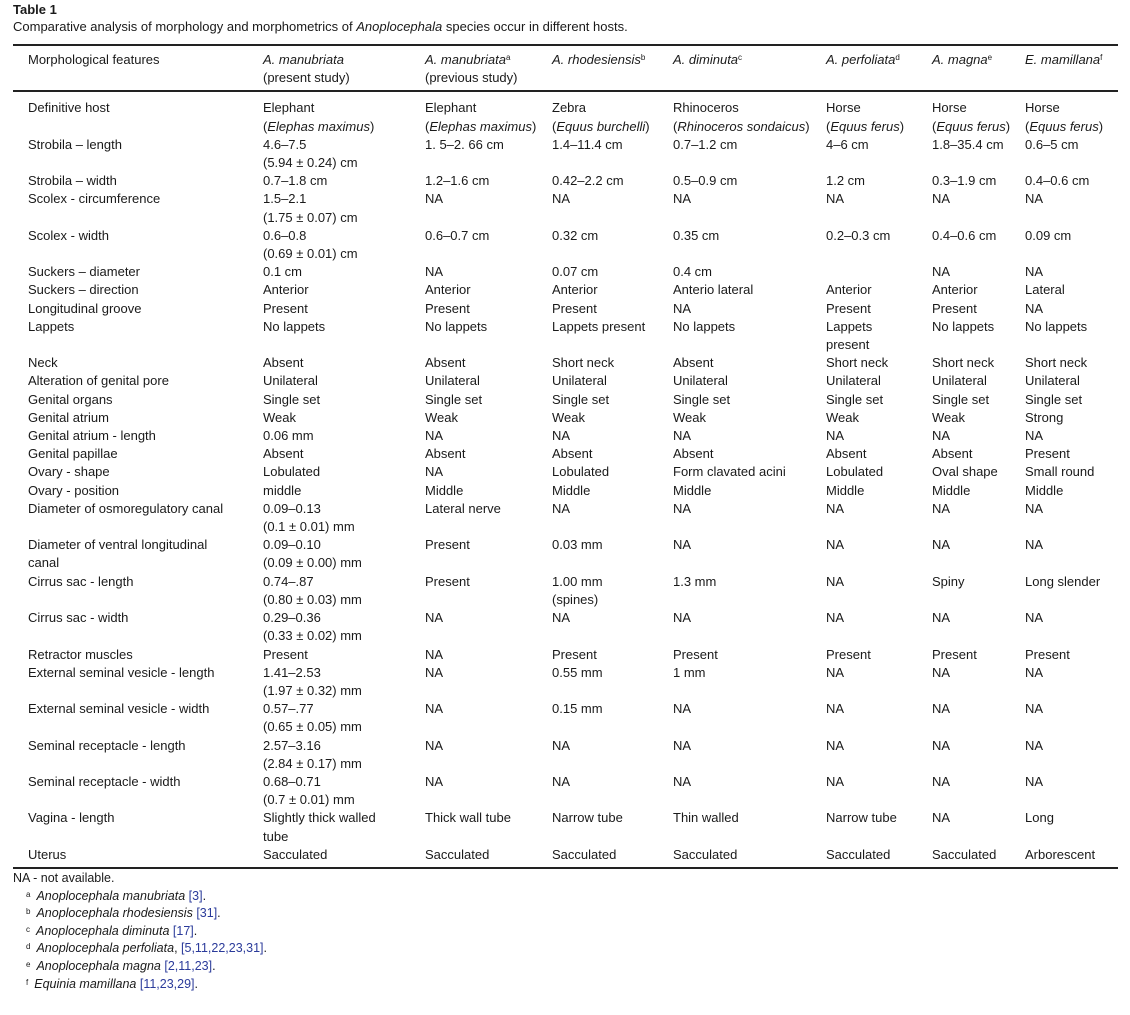 Image resolution: width=1130 pixels, height=1015 pixels. Describe the element at coordinates (81, 581) in the screenshot. I see `row-label: Cirrus sac - length` at that location.